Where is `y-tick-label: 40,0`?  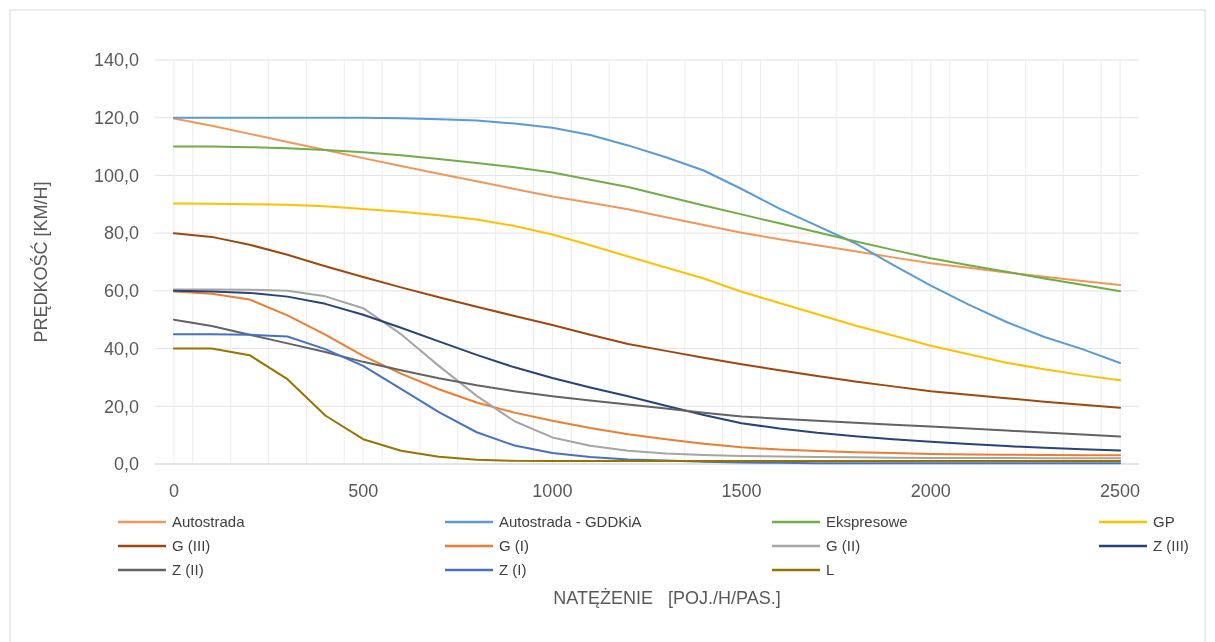 y-tick-label: 40,0 is located at coordinates (121, 348).